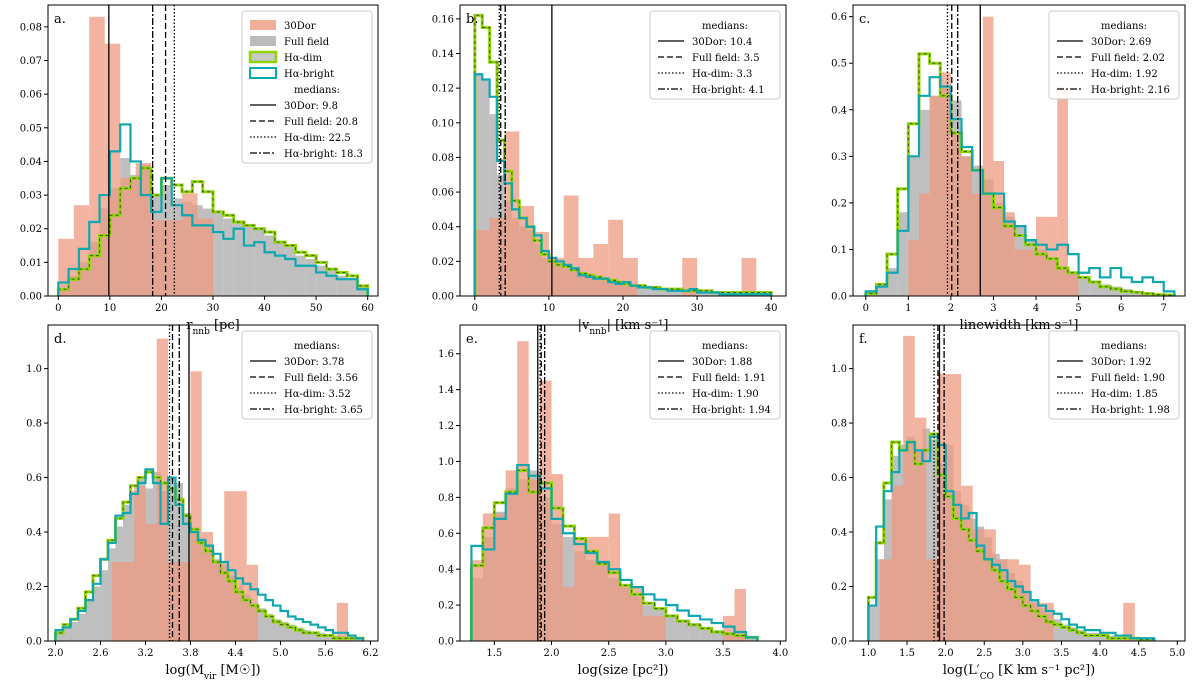 Image resolution: width=1200 pixels, height=683 pixels. Describe the element at coordinates (961, 670) in the screenshot. I see `x-axis-label-main: log(L′` at that location.